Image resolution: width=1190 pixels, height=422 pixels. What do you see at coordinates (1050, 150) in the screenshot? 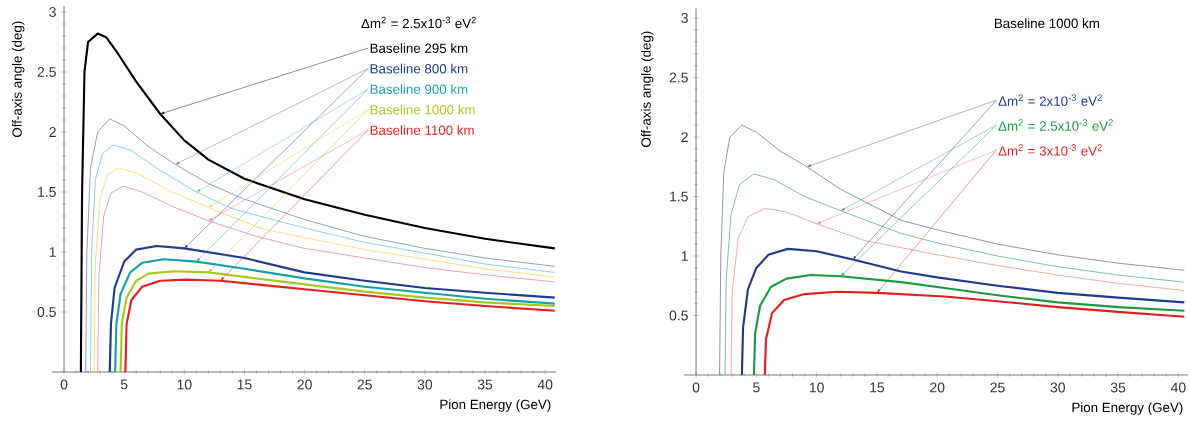
I see `text: Δm$^{2}$ = 3x10$^{-3}$ eV$^{2}$` at bounding box center [1050, 150].